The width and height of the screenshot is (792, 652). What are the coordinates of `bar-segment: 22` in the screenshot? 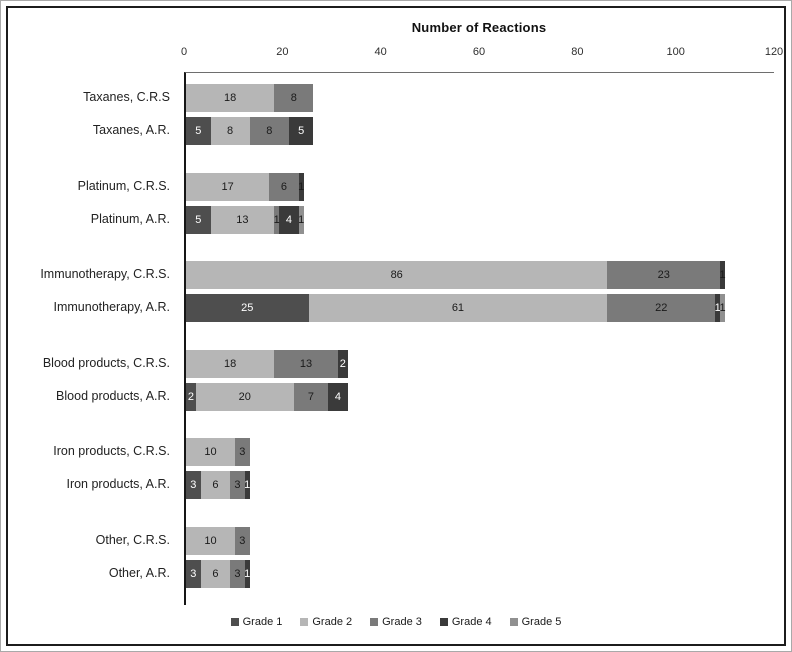 It's located at (661, 308).